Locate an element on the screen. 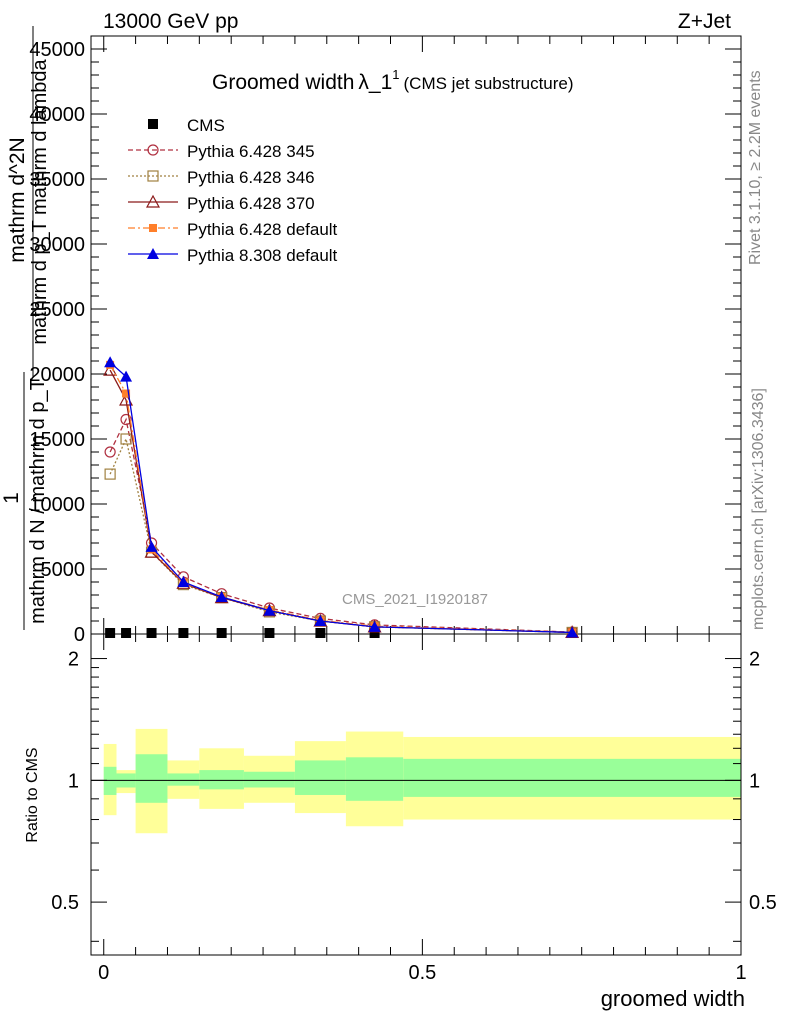 The image size is (786, 1029). ratio-y-tick-label: 1 is located at coordinates (73, 781).